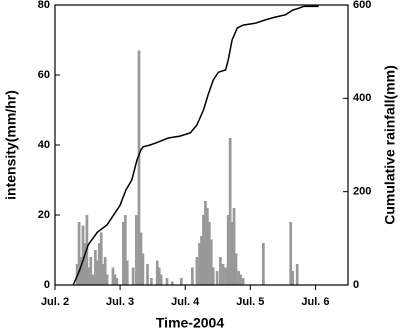 The image size is (401, 333). Describe the element at coordinates (47, 285) in the screenshot. I see `y-tick-label: 0` at that location.